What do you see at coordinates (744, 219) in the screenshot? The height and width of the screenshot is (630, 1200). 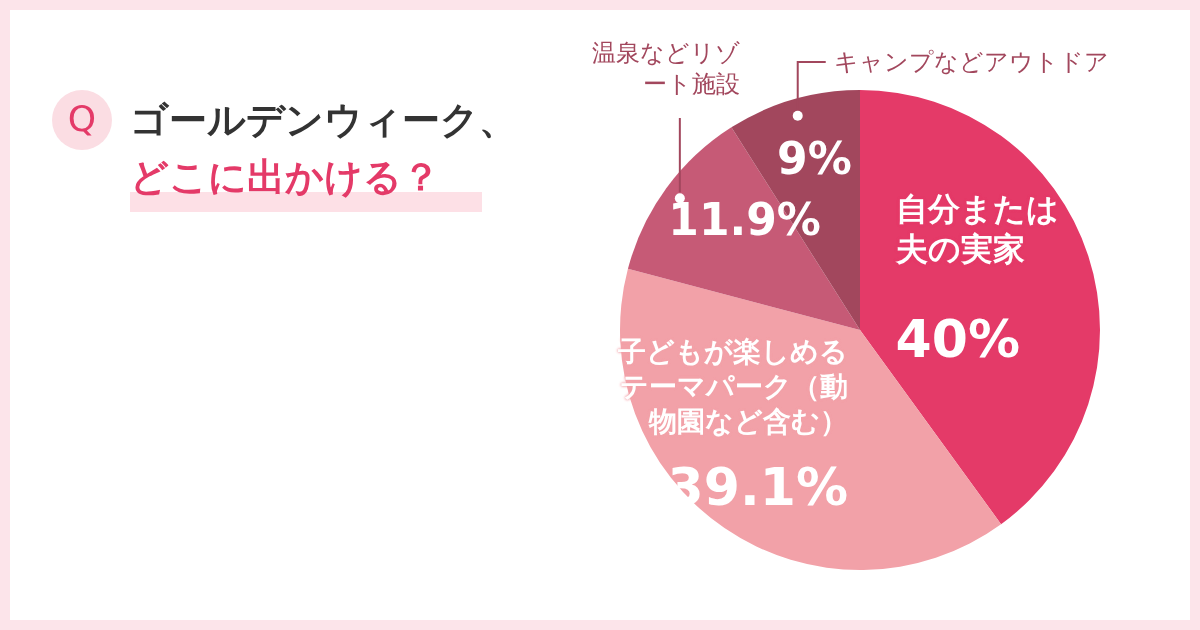 I see `data-label: 11.9%` at bounding box center [744, 219].